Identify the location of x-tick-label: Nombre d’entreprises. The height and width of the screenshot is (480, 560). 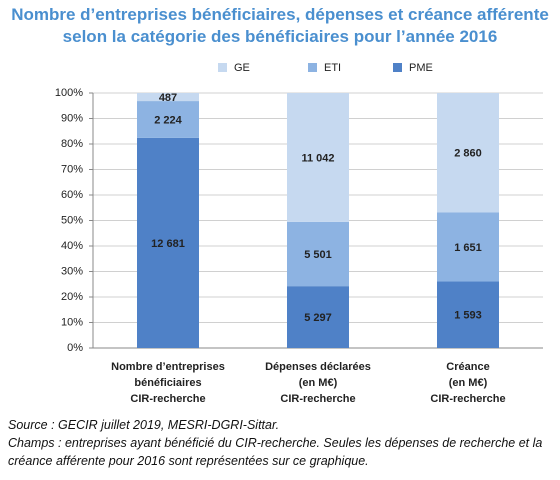
(168, 367).